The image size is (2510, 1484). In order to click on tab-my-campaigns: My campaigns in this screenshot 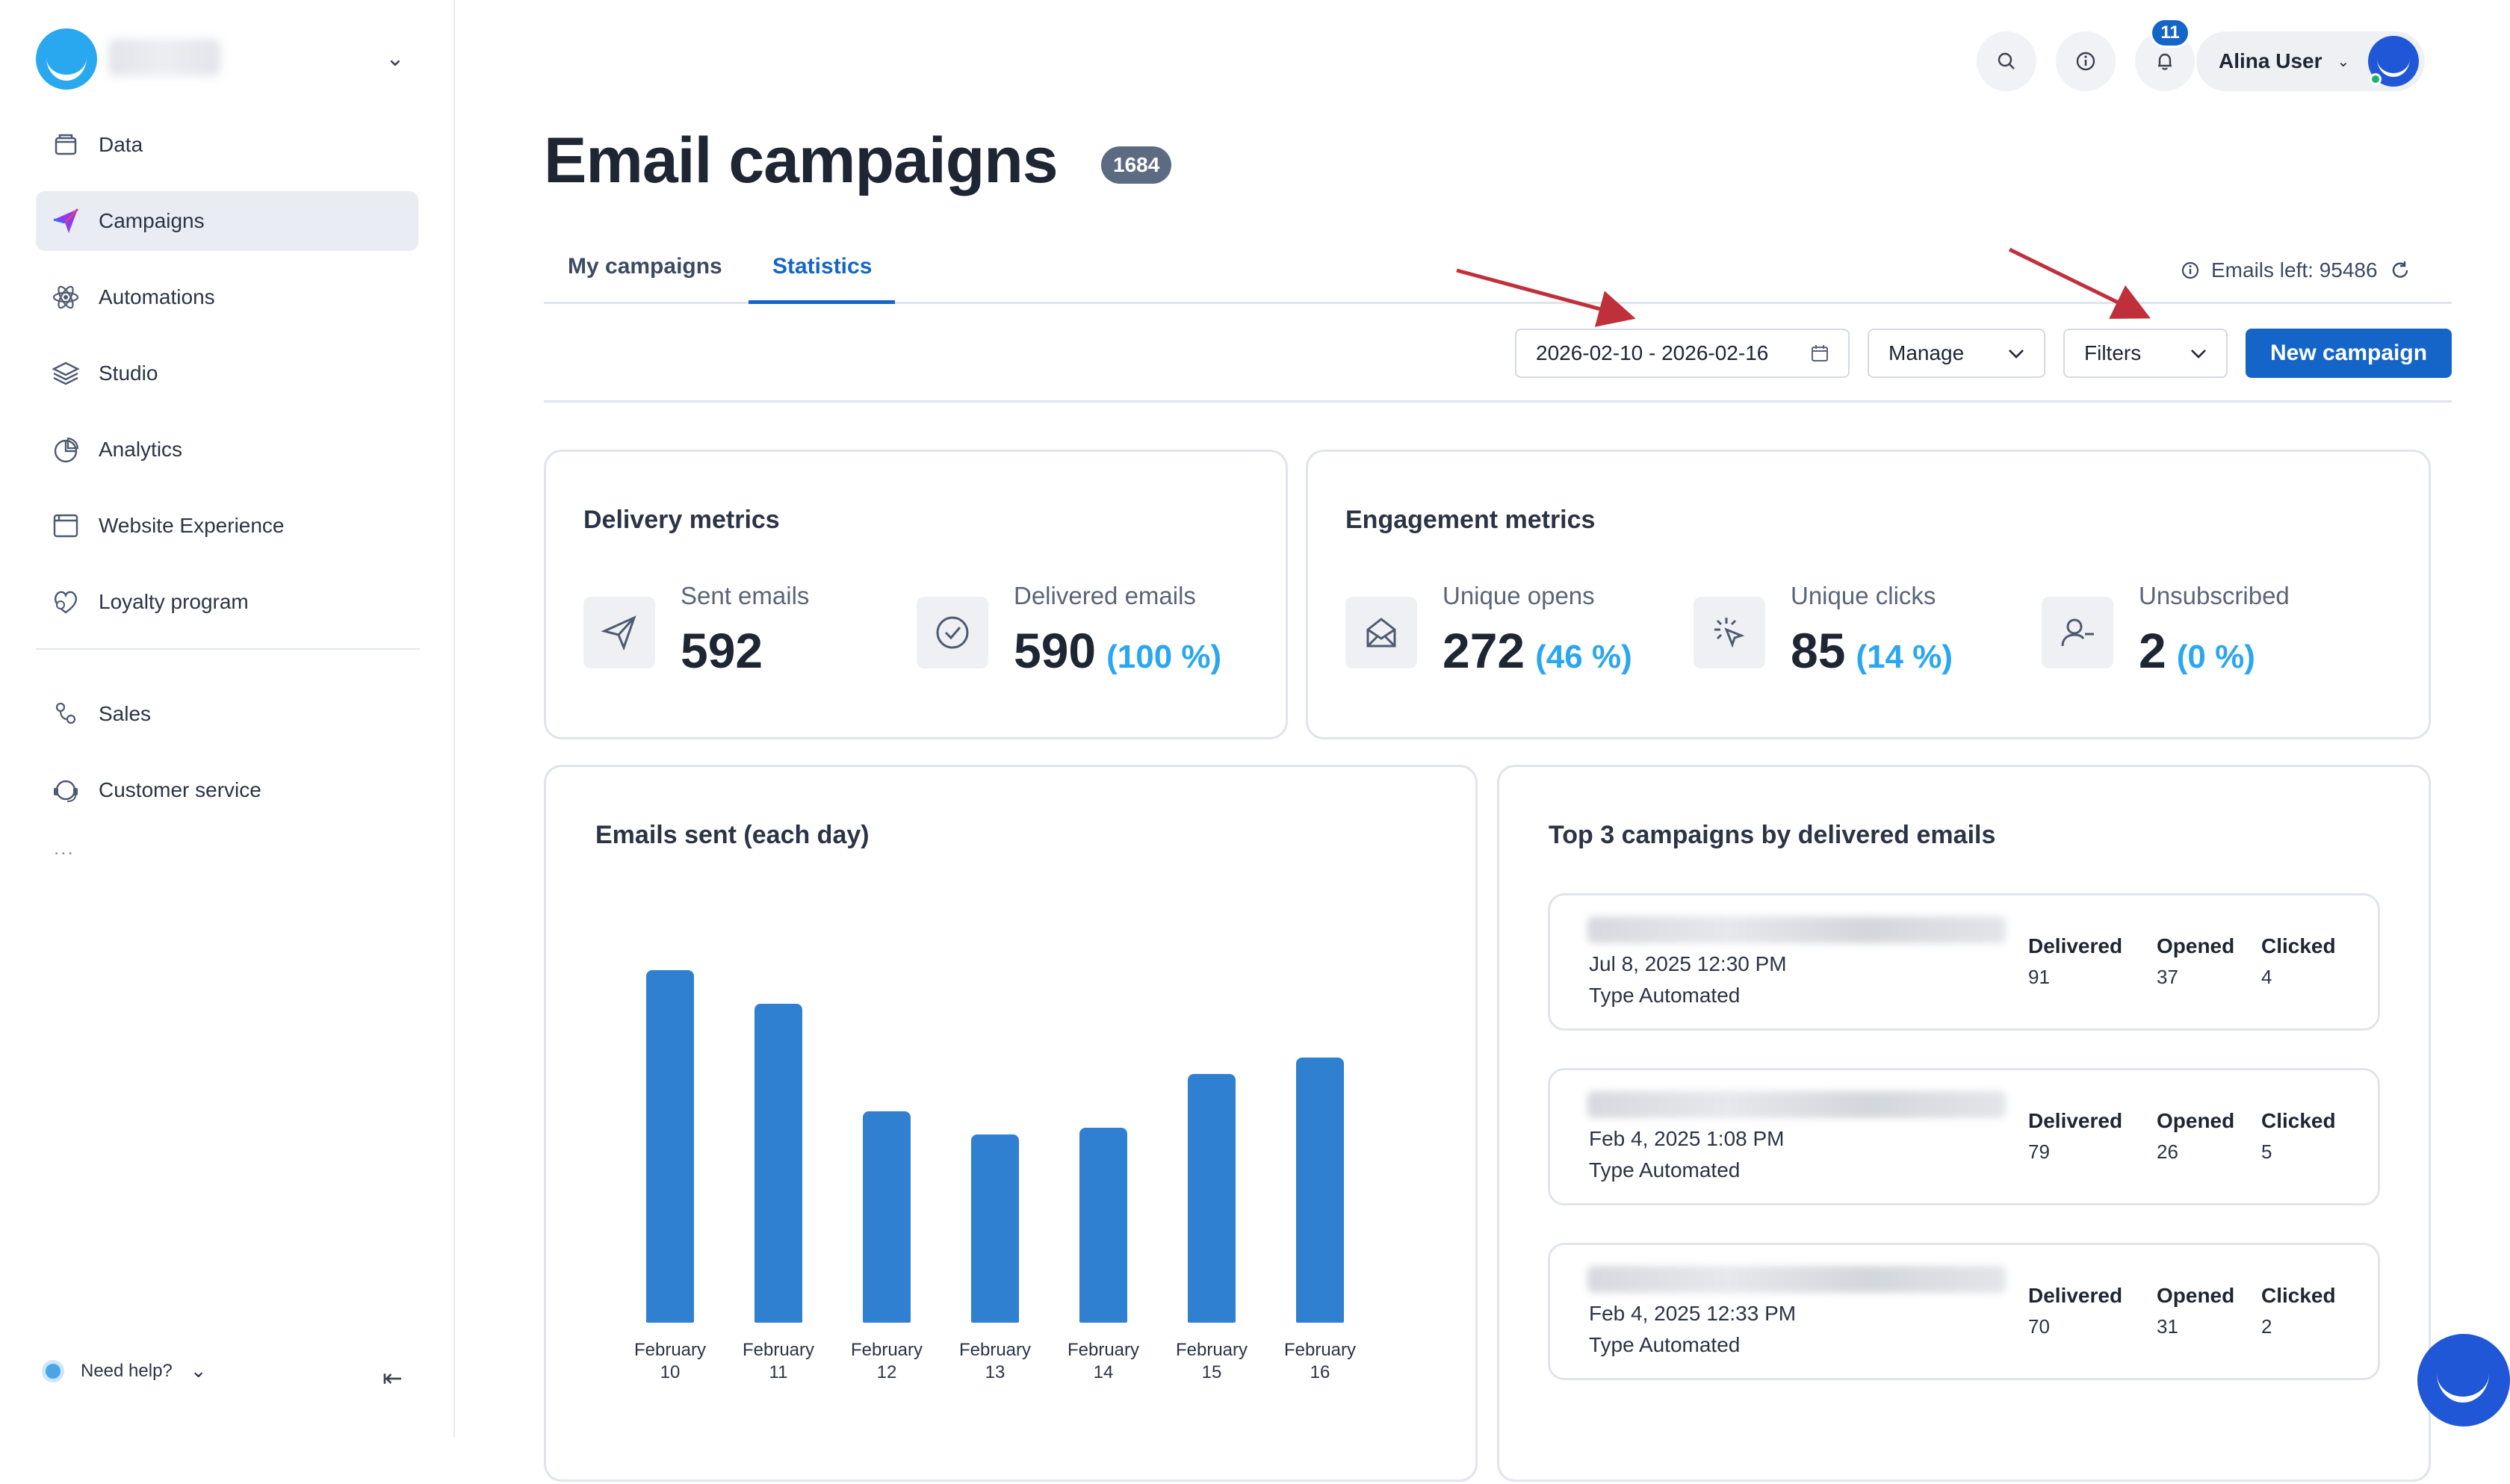, I will do `click(645, 266)`.